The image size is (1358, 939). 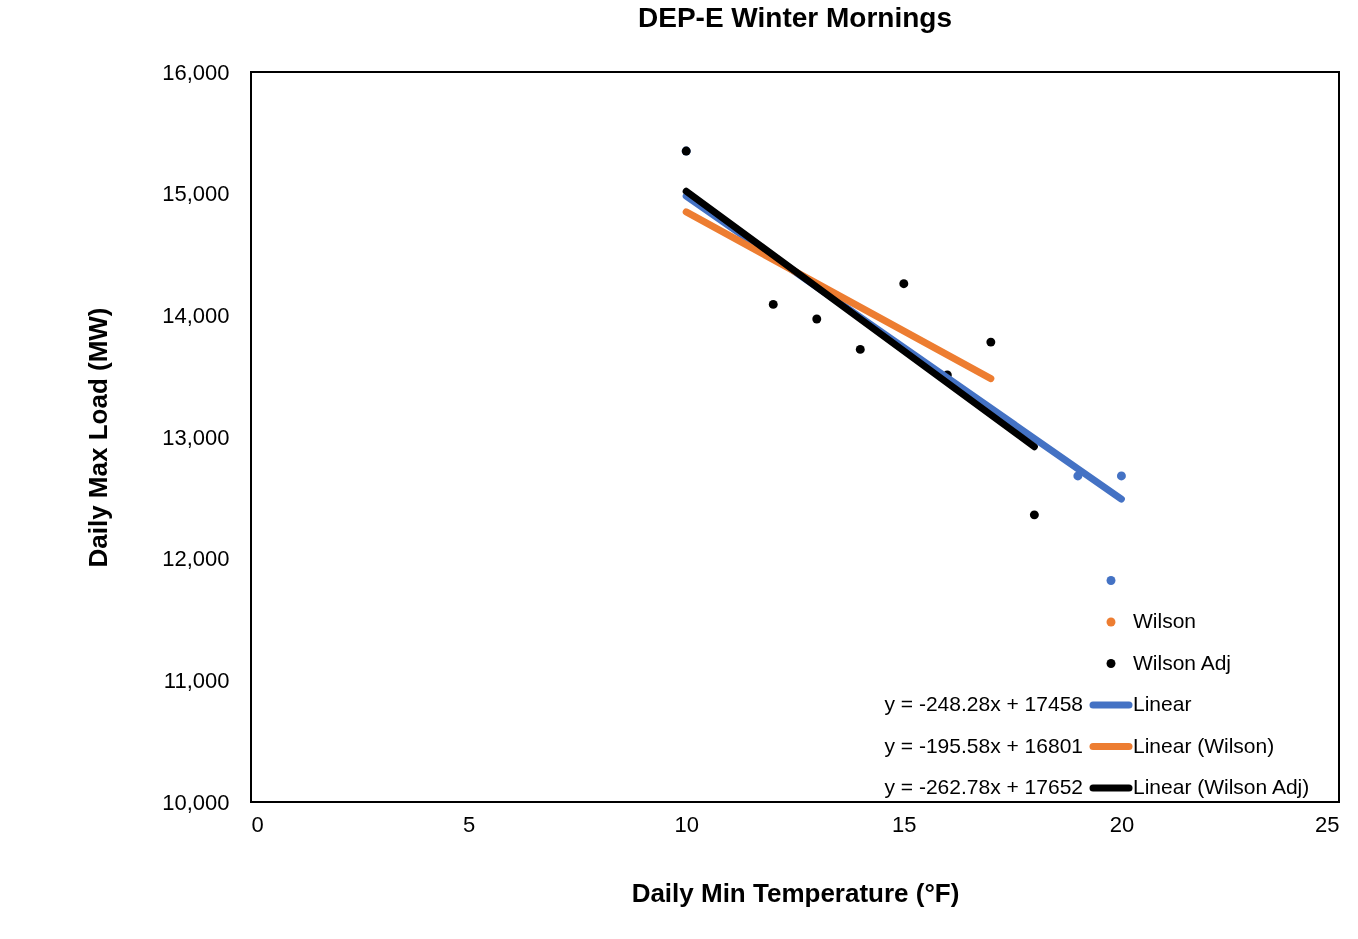 I want to click on x-tick-label: 25, so click(x=1327, y=824).